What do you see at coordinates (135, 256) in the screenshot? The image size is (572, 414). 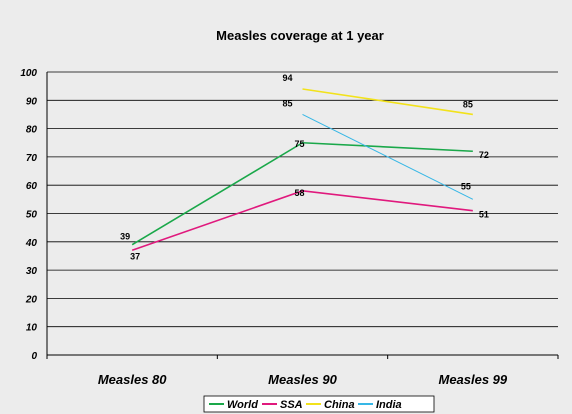 I see `data-label-ssa: 37` at bounding box center [135, 256].